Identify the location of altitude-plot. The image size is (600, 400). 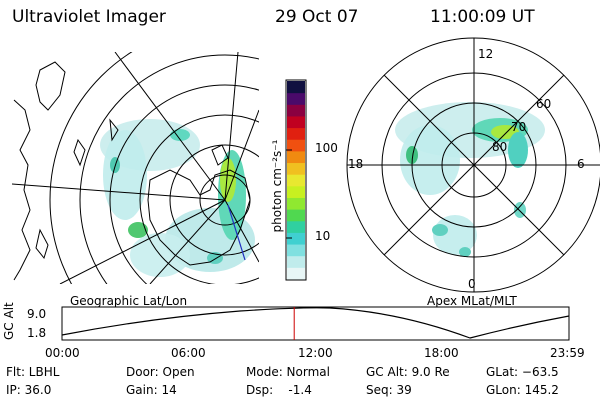
(315, 323).